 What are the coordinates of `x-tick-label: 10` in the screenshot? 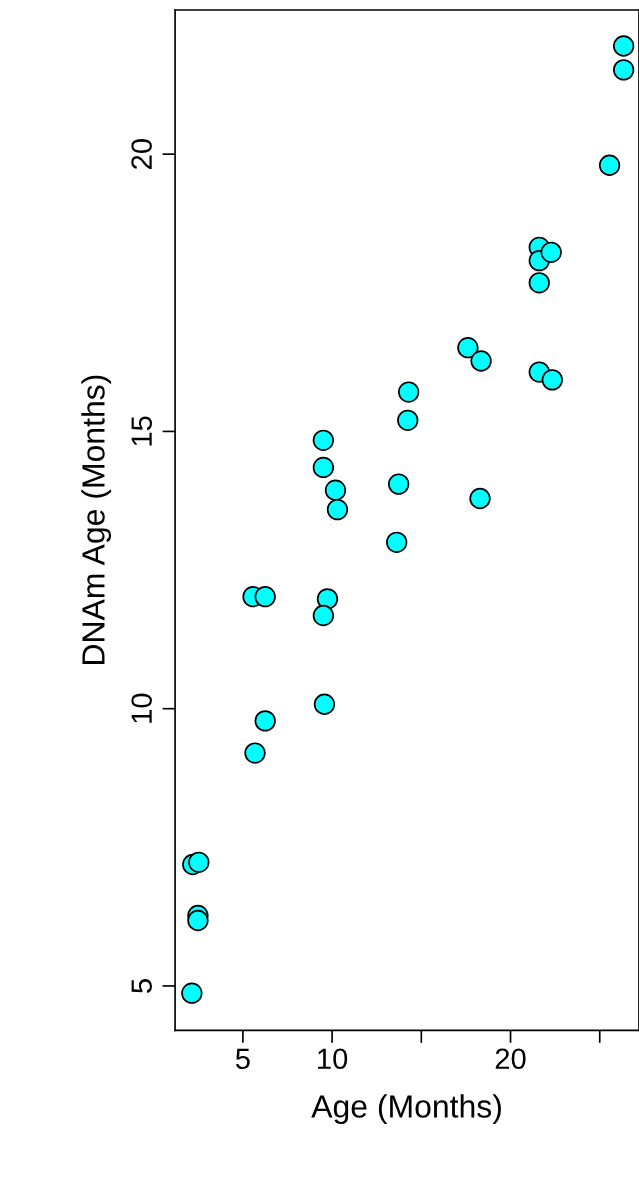 It's located at (333, 1059).